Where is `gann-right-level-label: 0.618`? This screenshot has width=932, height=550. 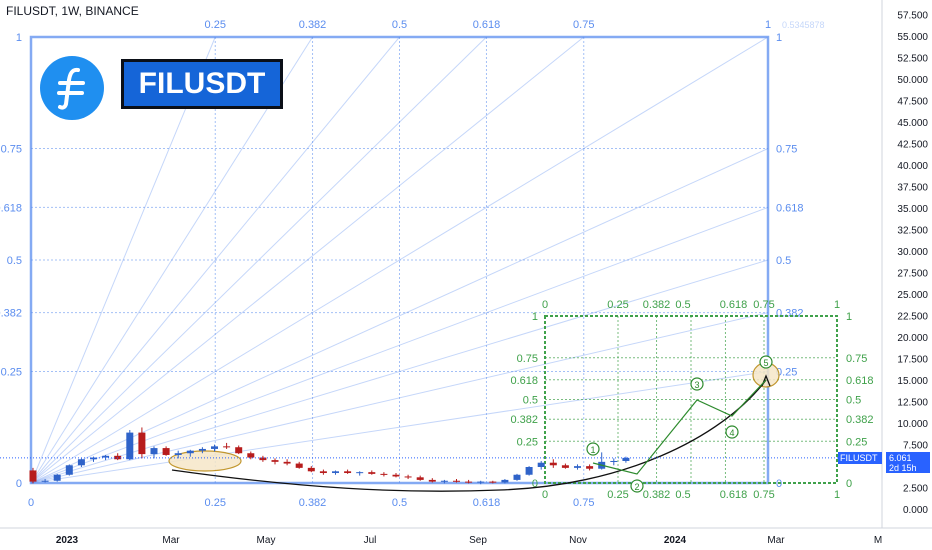 gann-right-level-label: 0.618 is located at coordinates (790, 208).